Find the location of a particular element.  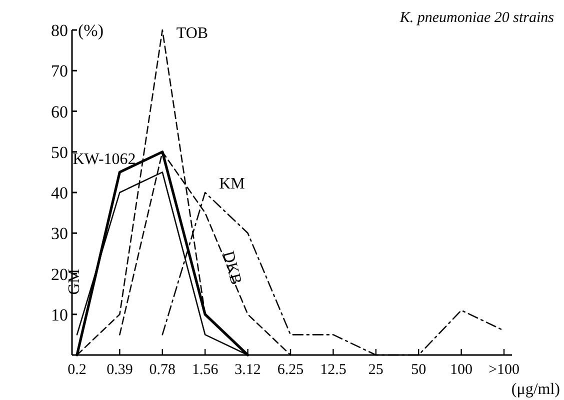

x-tick-label: 1.56 is located at coordinates (205, 370).